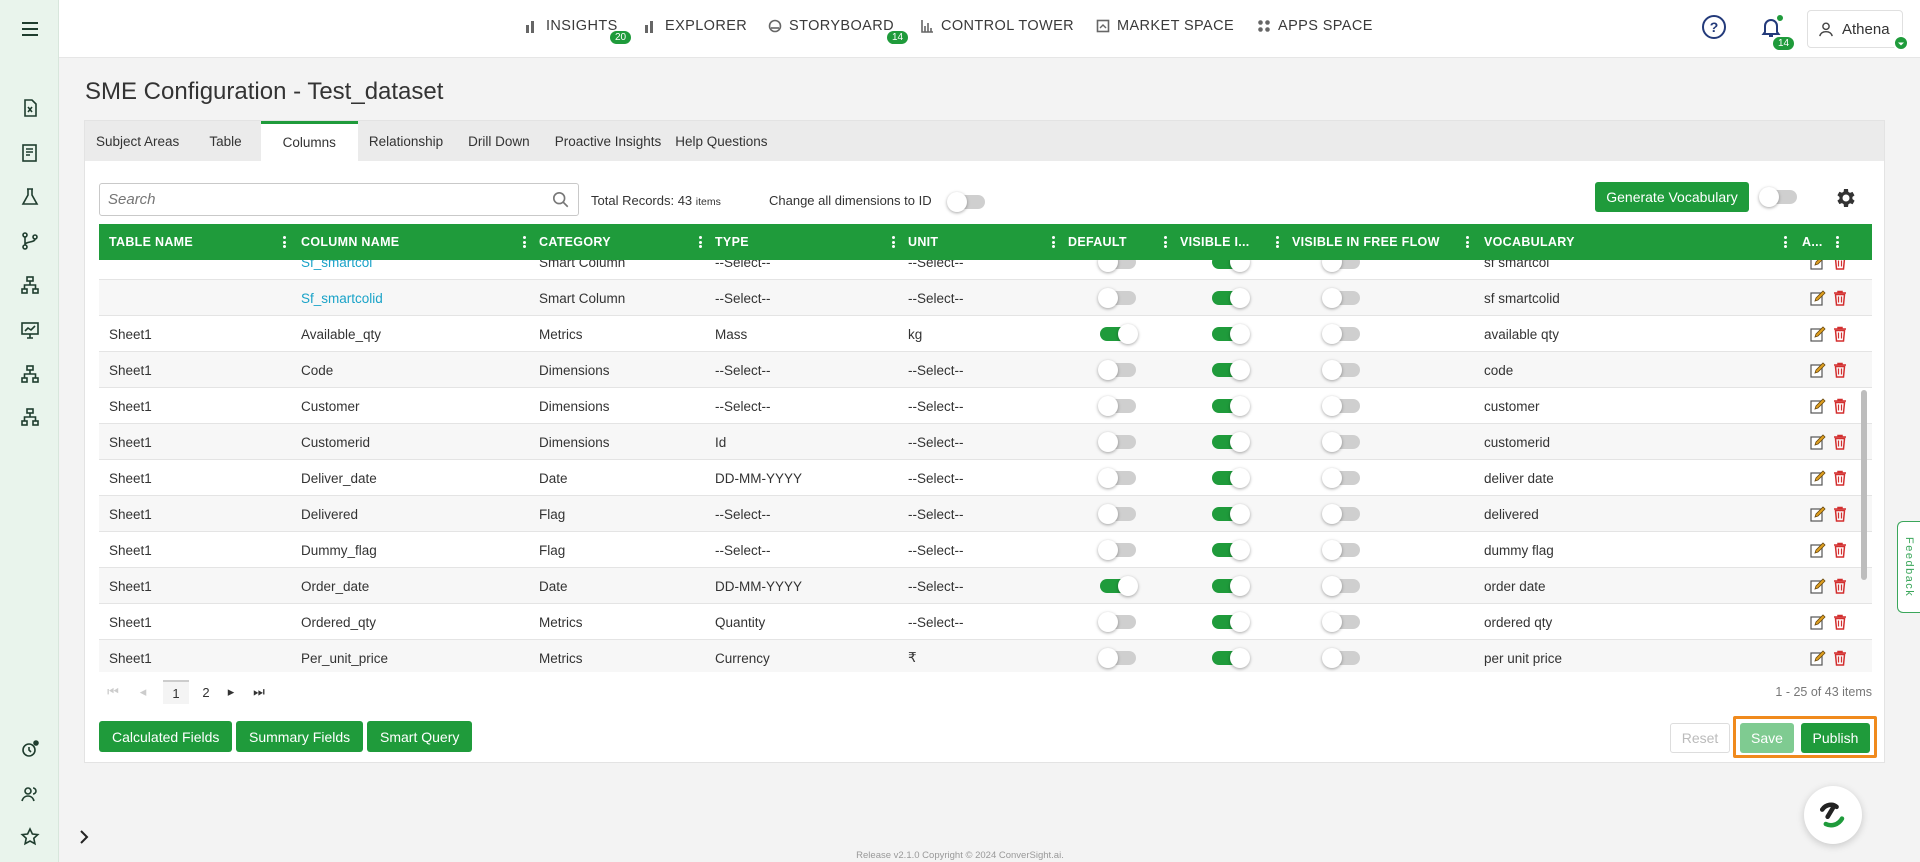 The height and width of the screenshot is (862, 1920). I want to click on bell-icon, so click(1771, 27).